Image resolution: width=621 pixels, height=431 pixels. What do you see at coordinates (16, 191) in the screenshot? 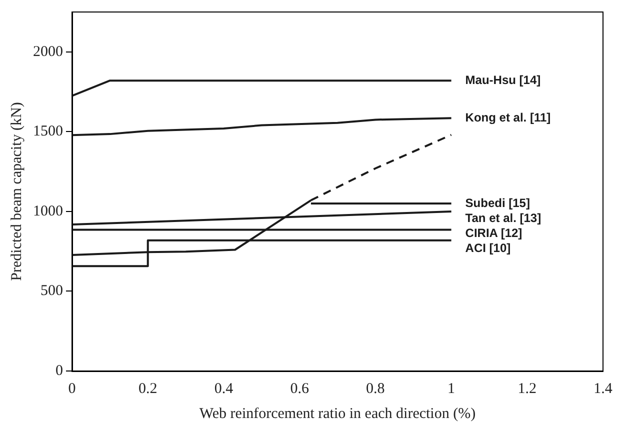
I see `y-axis-title: Predicted beam capacity (kN)` at bounding box center [16, 191].